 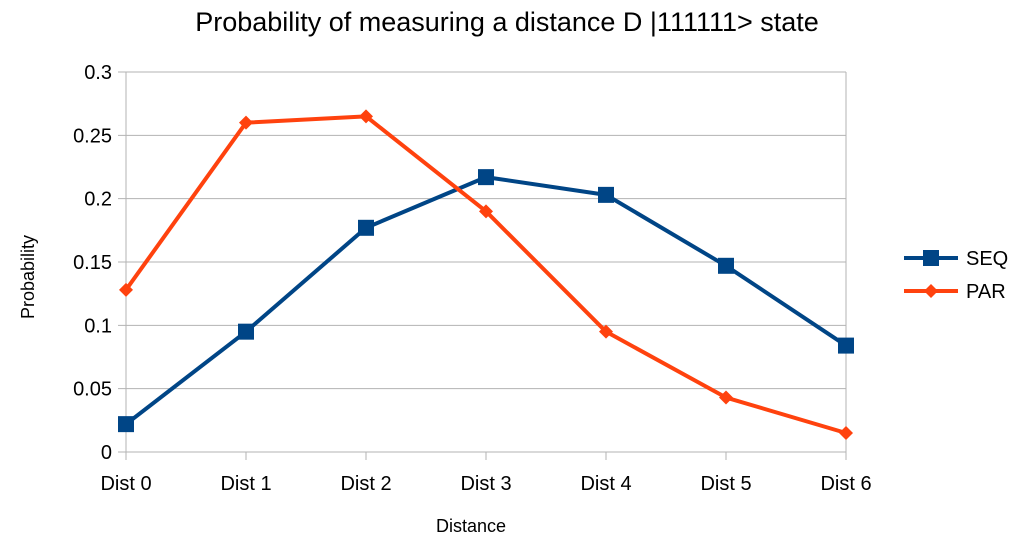 What do you see at coordinates (955, 292) in the screenshot?
I see `legend-item-par: PAR` at bounding box center [955, 292].